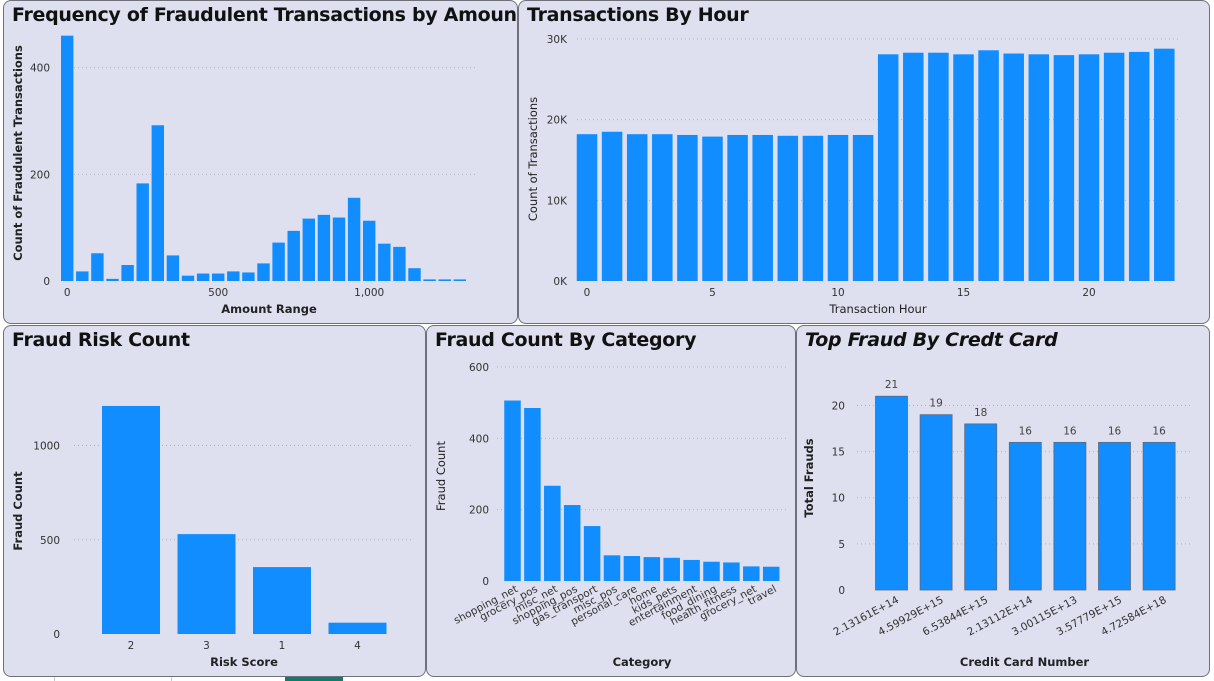 The height and width of the screenshot is (681, 1214). What do you see at coordinates (46, 447) in the screenshot?
I see `y-tick-label: 1000` at bounding box center [46, 447].